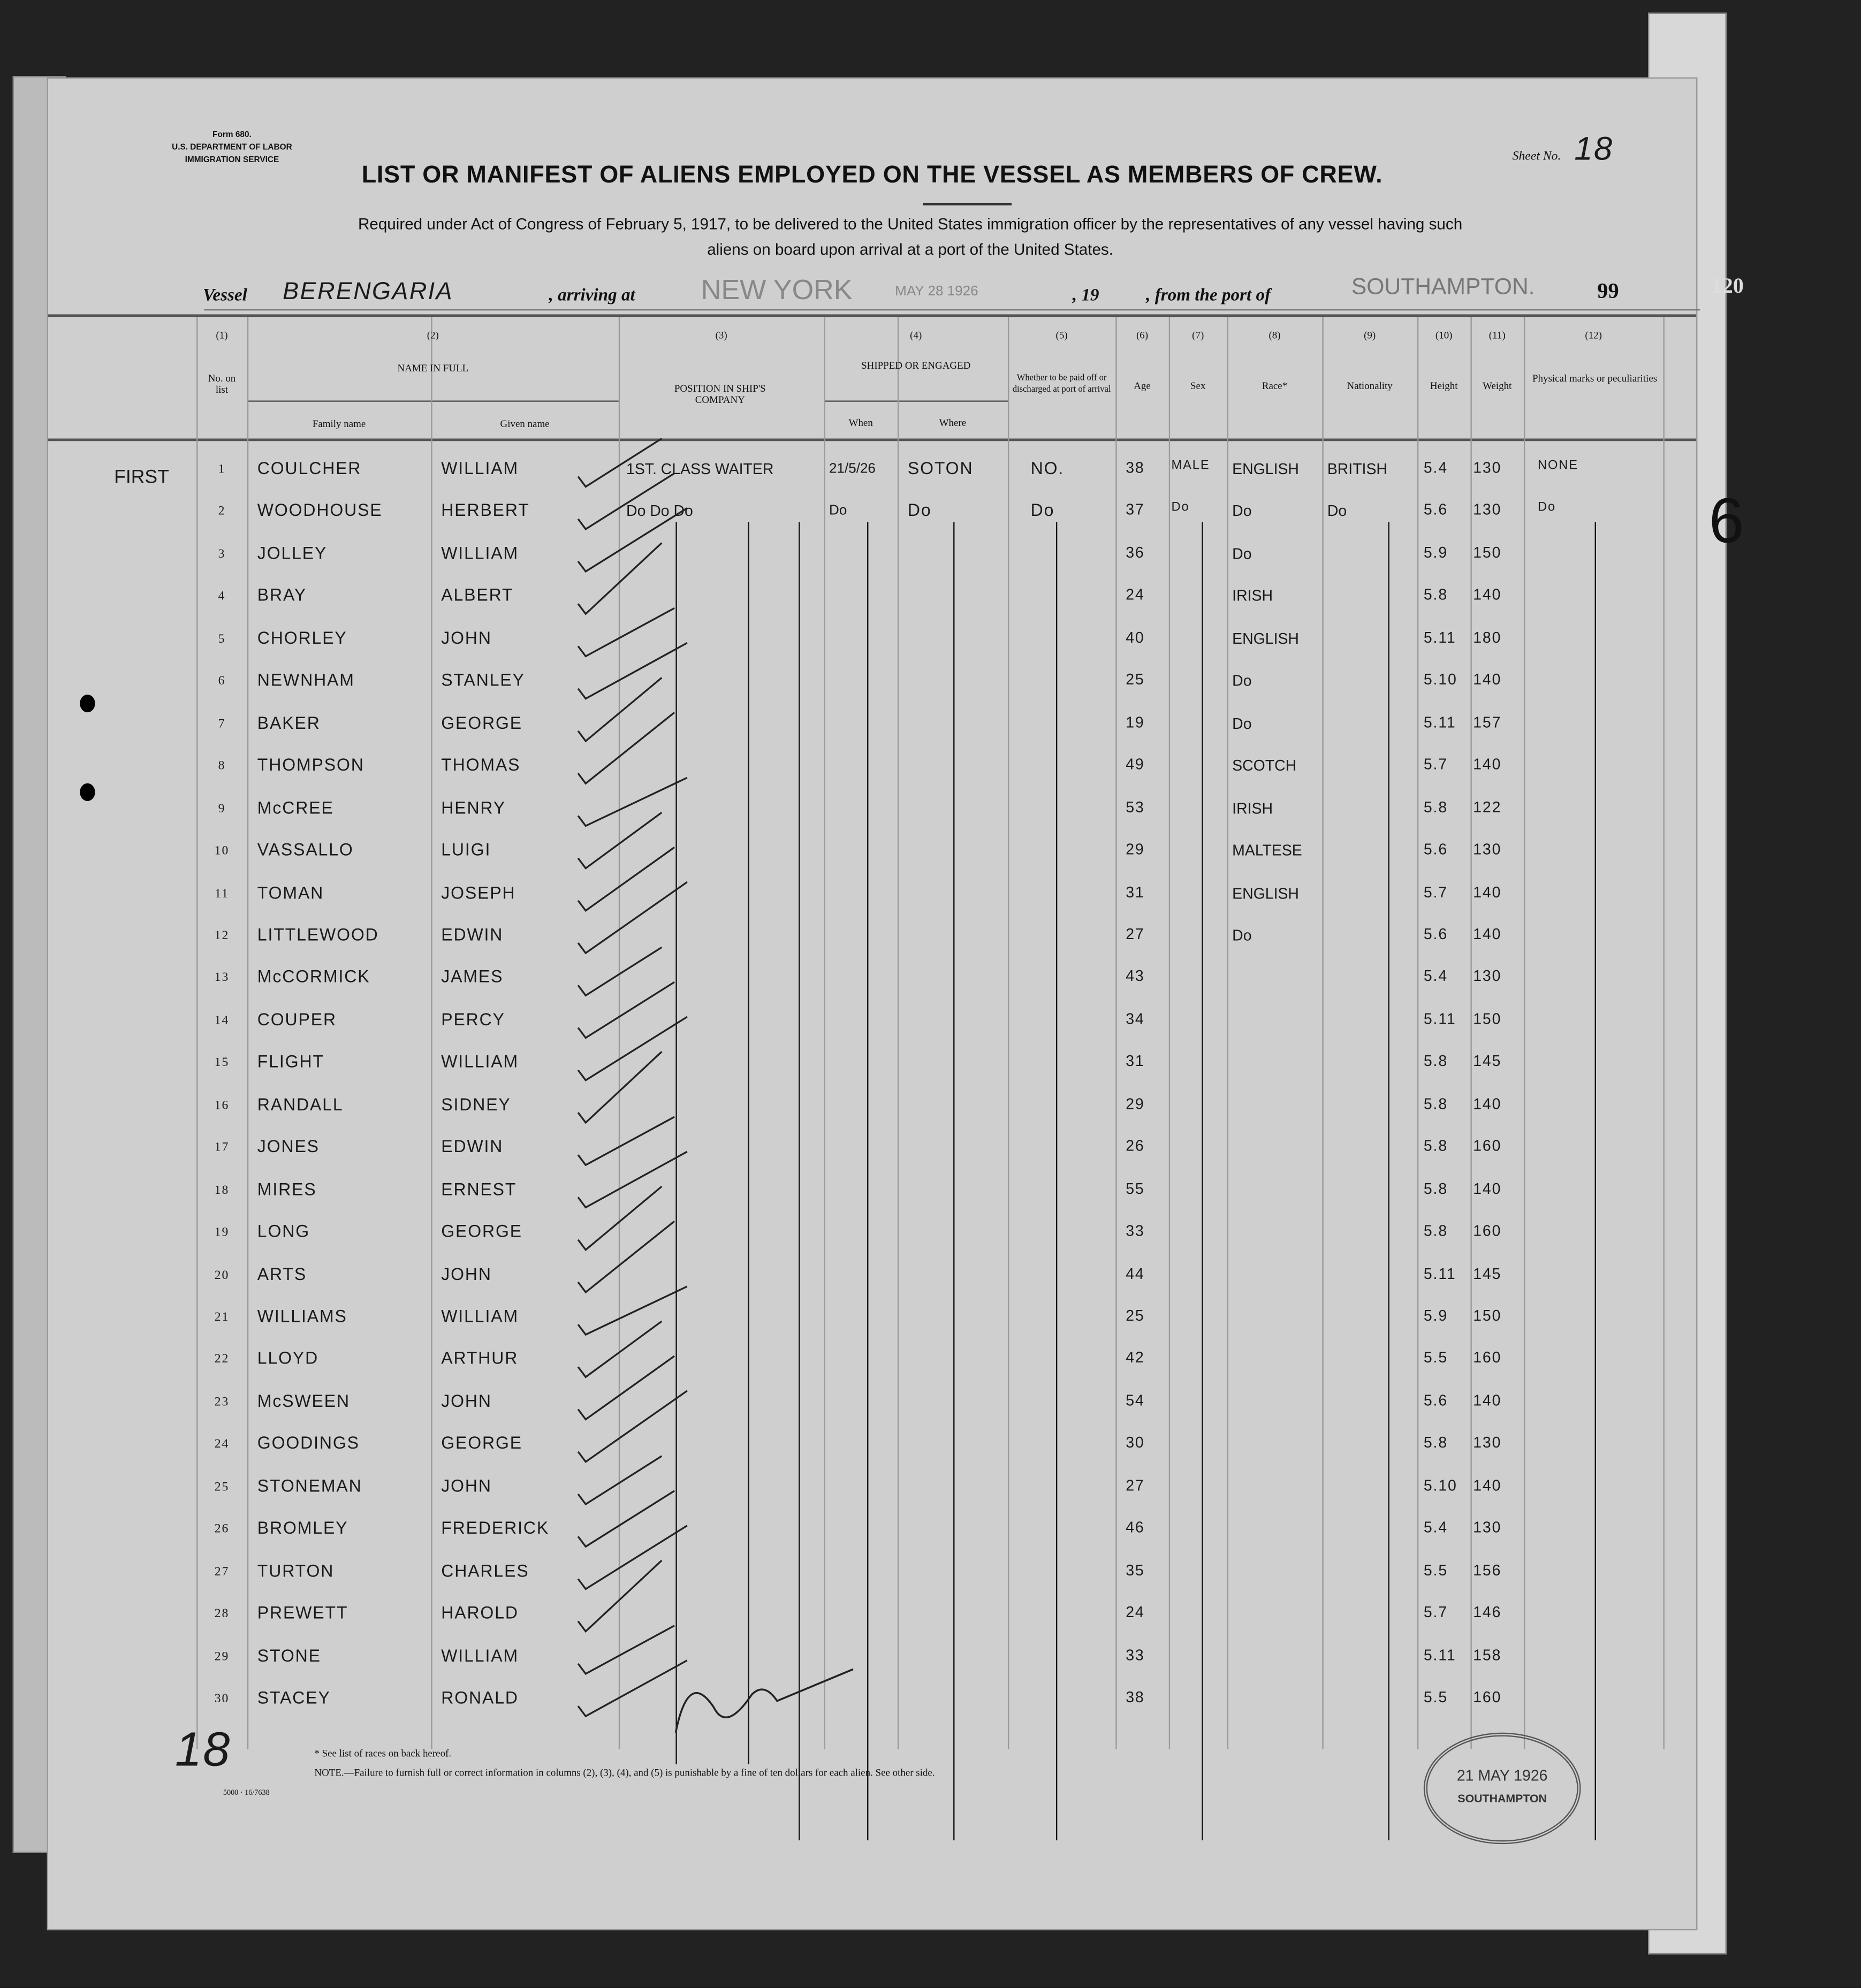 The height and width of the screenshot is (1988, 1861). What do you see at coordinates (872, 732) in the screenshot?
I see `table-row: 7 BAKER GEORGE 19 Do 5.11 157` at bounding box center [872, 732].